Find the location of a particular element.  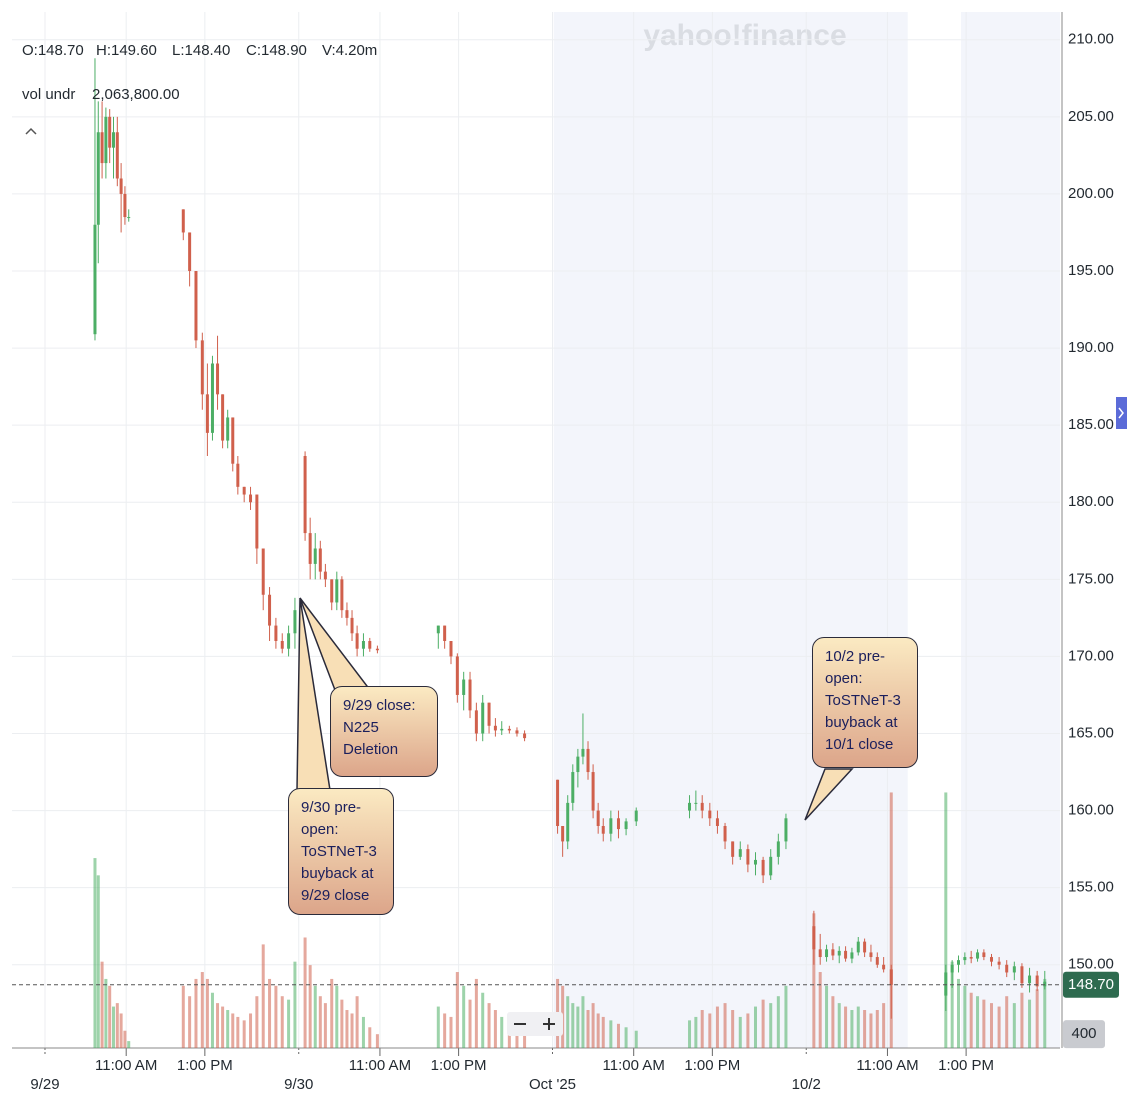

zoom-in is located at coordinates (549, 1024).